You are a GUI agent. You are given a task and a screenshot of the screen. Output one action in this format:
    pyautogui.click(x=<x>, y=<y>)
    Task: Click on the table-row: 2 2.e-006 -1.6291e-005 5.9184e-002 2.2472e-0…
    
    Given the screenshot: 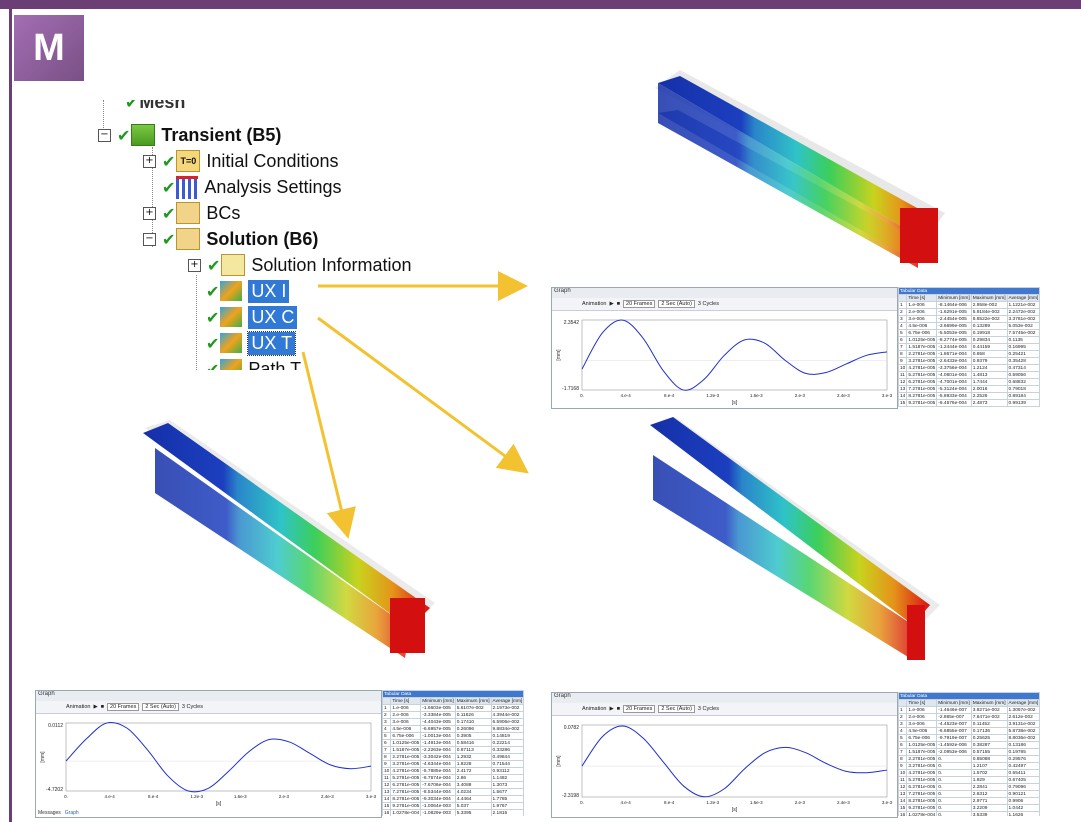 What is the action you would take?
    pyautogui.click(x=969, y=312)
    